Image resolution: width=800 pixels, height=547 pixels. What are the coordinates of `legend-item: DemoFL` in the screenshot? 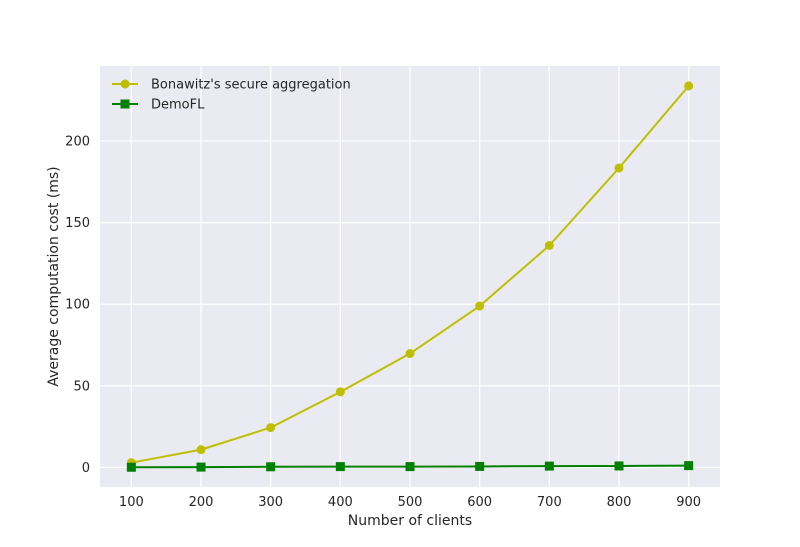 It's located at (158, 105).